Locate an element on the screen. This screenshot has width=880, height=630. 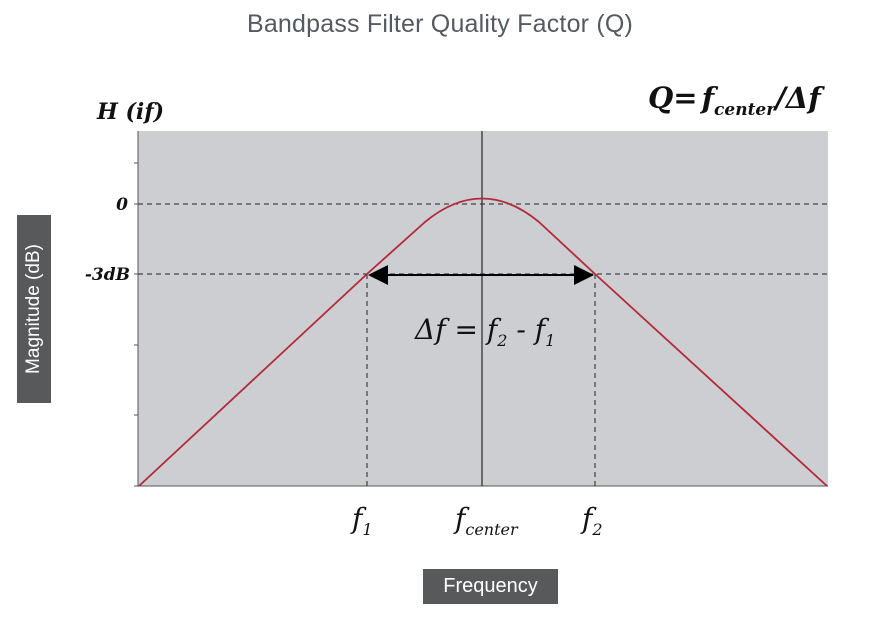
bandwidth-formula-lhs: Δf = is located at coordinates (450, 329).